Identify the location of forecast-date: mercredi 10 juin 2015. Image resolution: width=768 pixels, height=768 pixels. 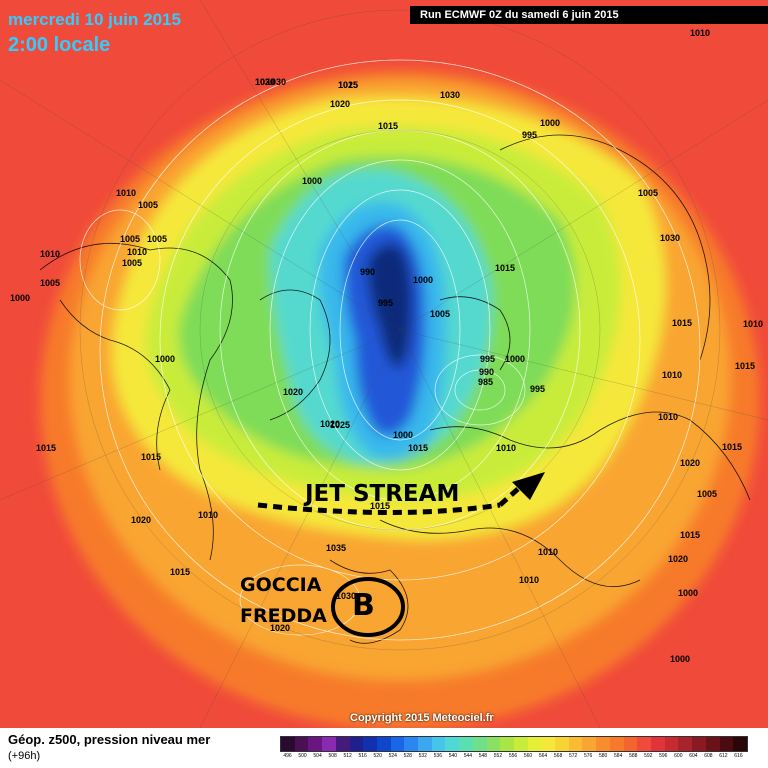
(94, 19).